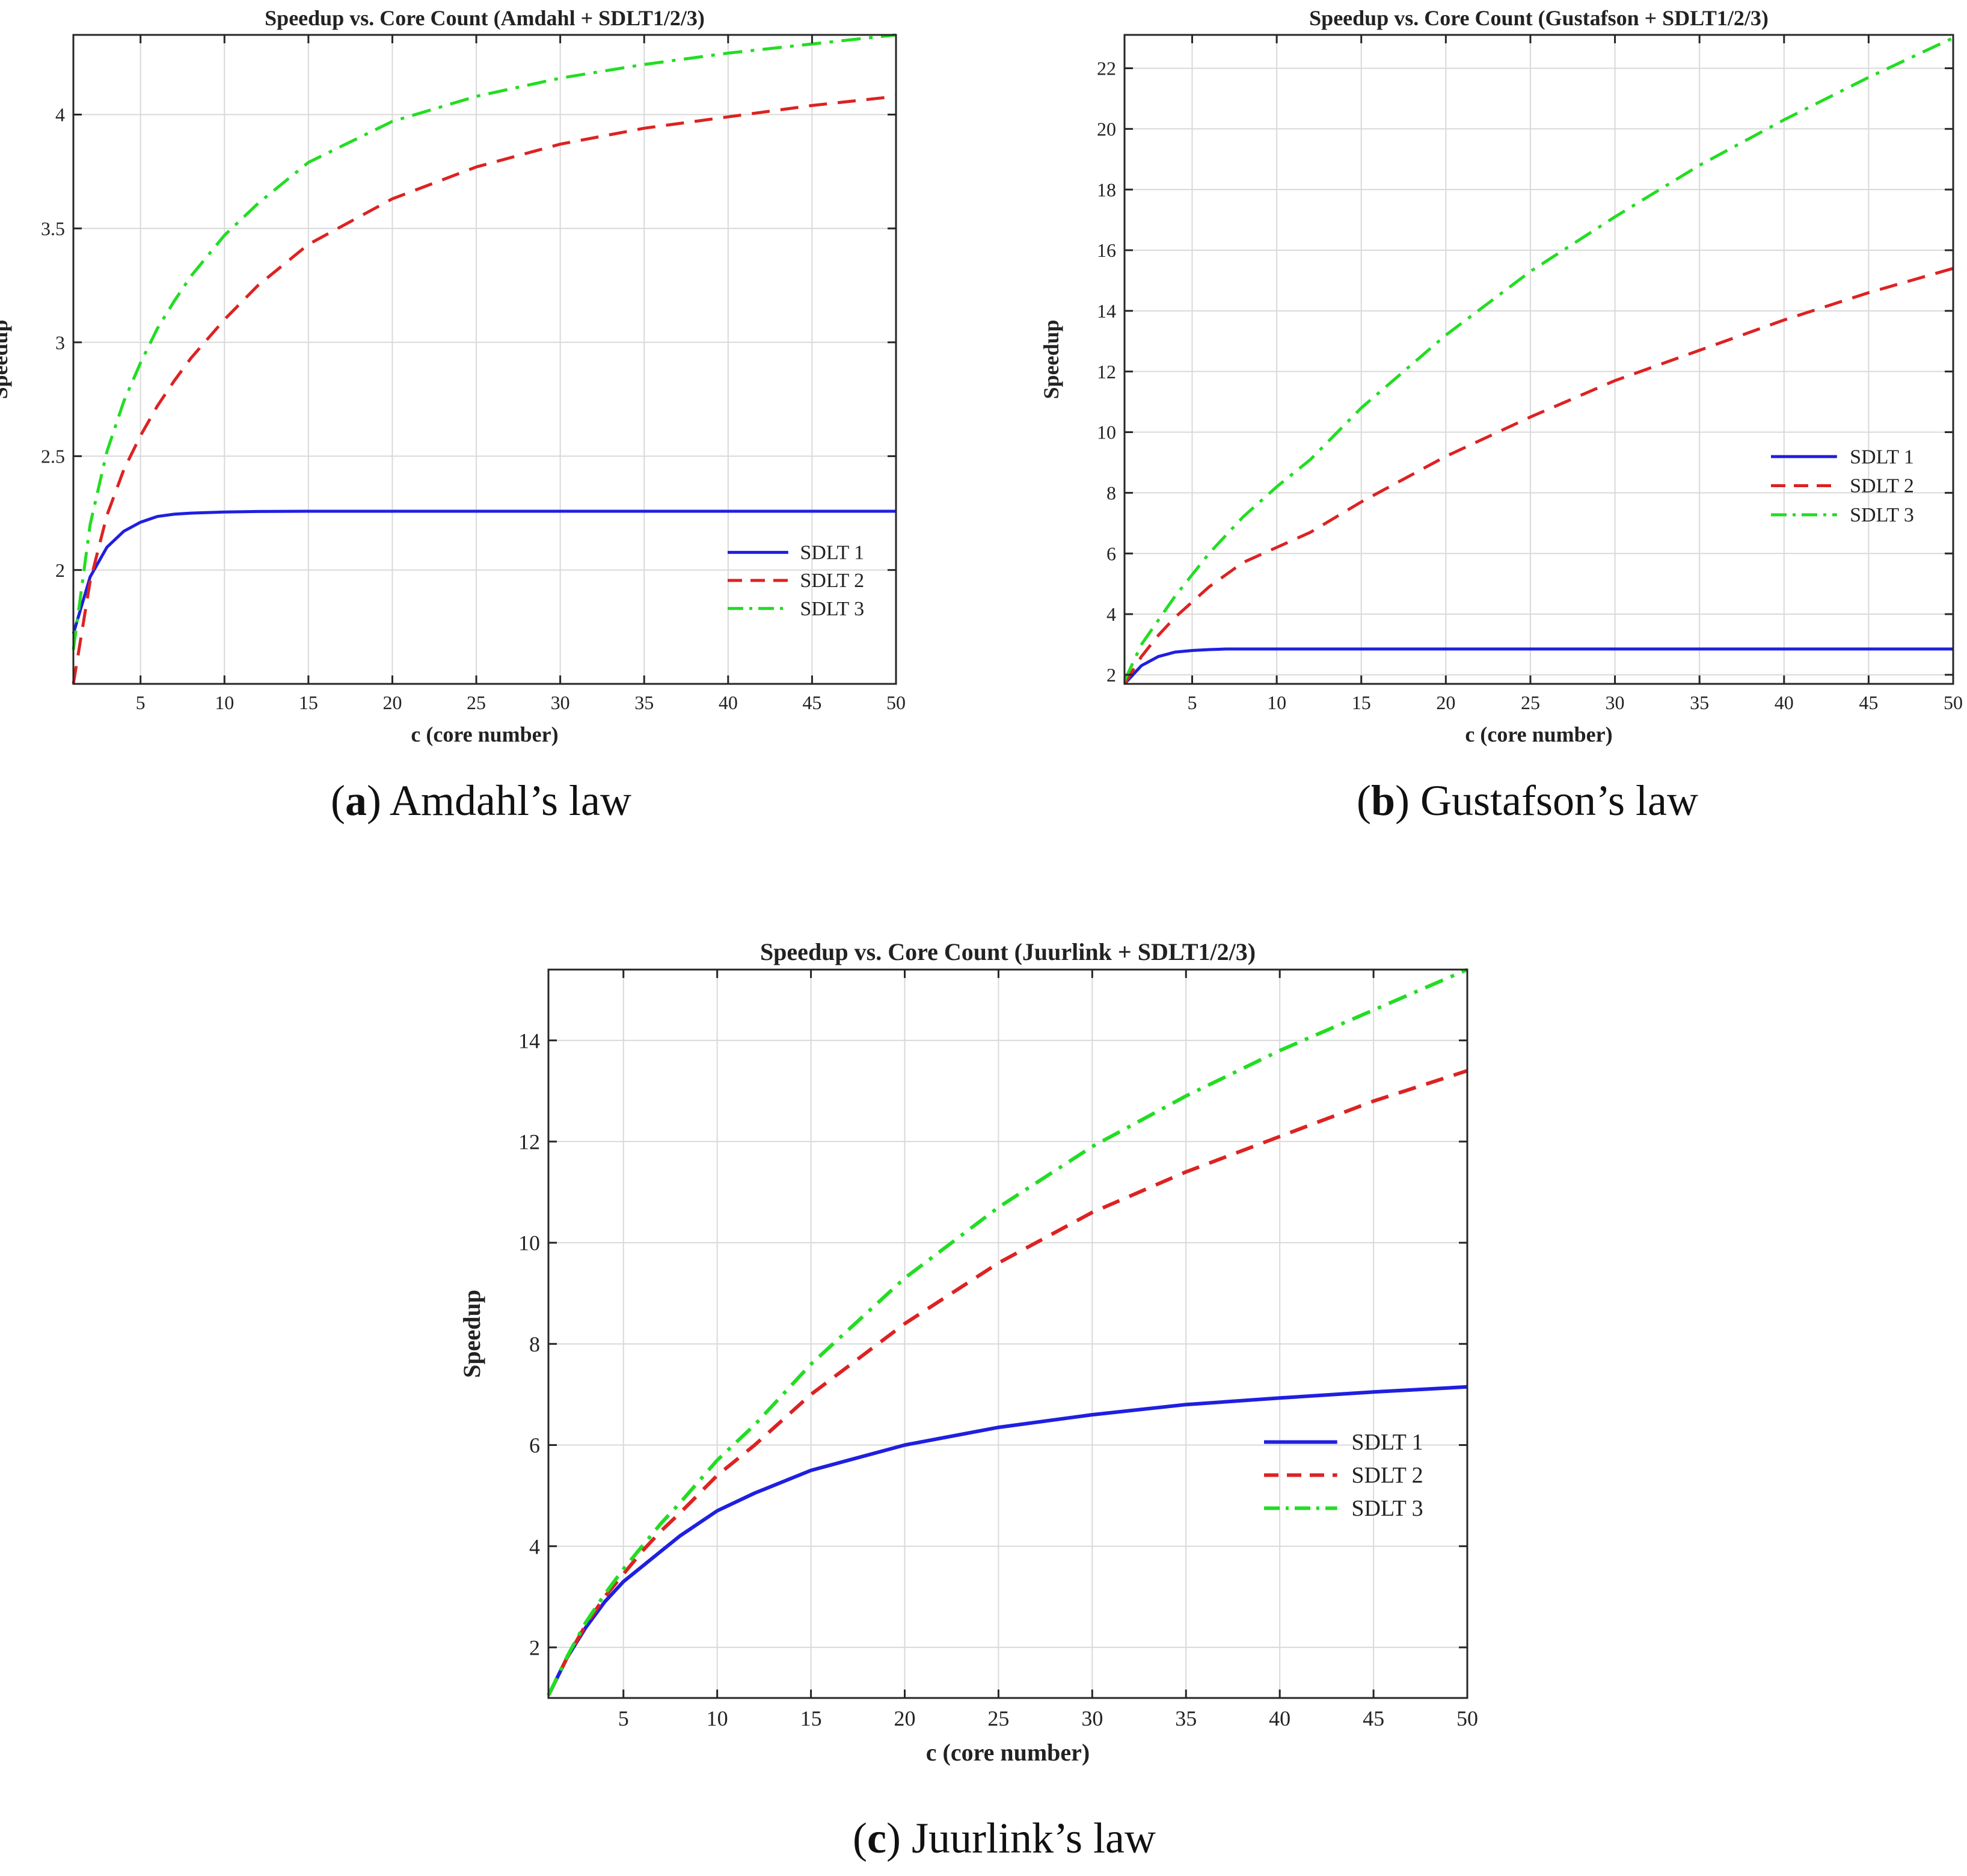  Describe the element at coordinates (1106, 189) in the screenshot. I see `y-tick-label: 18` at that location.